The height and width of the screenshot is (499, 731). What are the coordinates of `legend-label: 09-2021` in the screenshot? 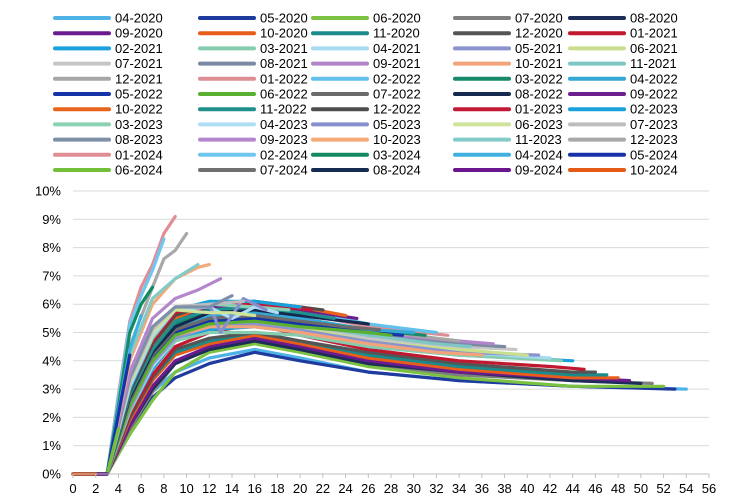 It's located at (397, 63).